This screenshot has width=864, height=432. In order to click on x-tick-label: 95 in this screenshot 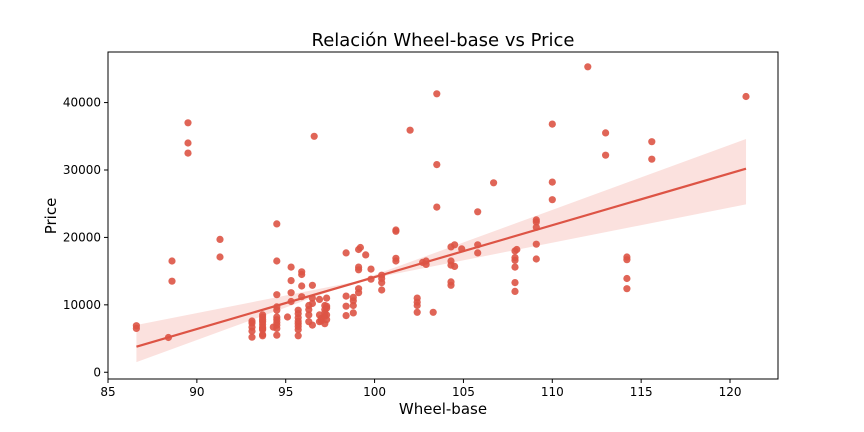, I will do `click(285, 392)`.